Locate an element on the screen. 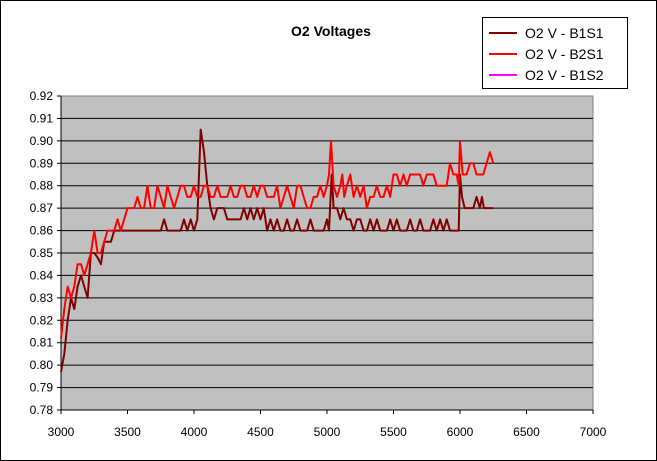 This screenshot has width=657, height=461. y-tick-label: 0.82 is located at coordinates (42, 320).